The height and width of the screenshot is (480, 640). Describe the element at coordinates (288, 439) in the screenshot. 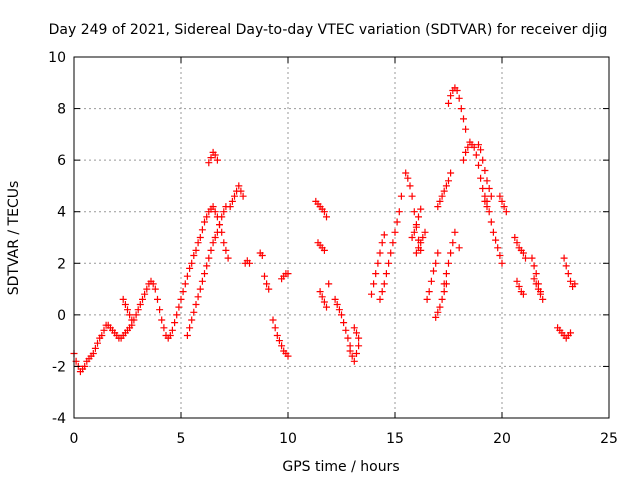

I see `x-tick-label: 10` at that location.